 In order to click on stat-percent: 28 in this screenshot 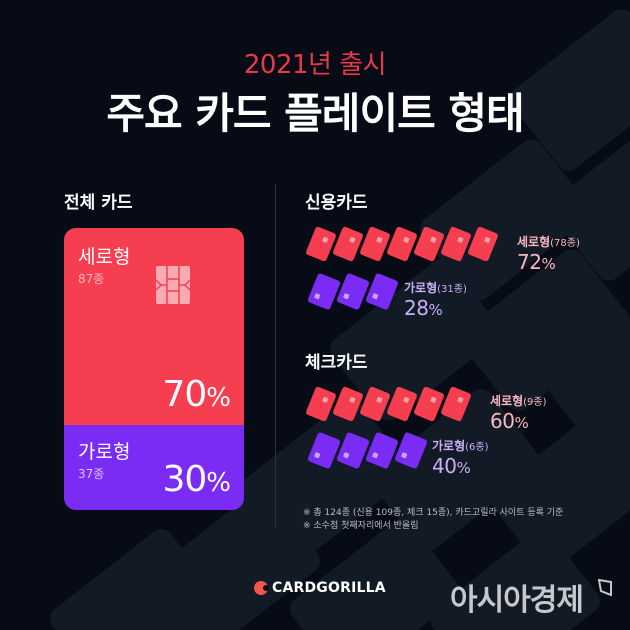, I will do `click(416, 308)`.